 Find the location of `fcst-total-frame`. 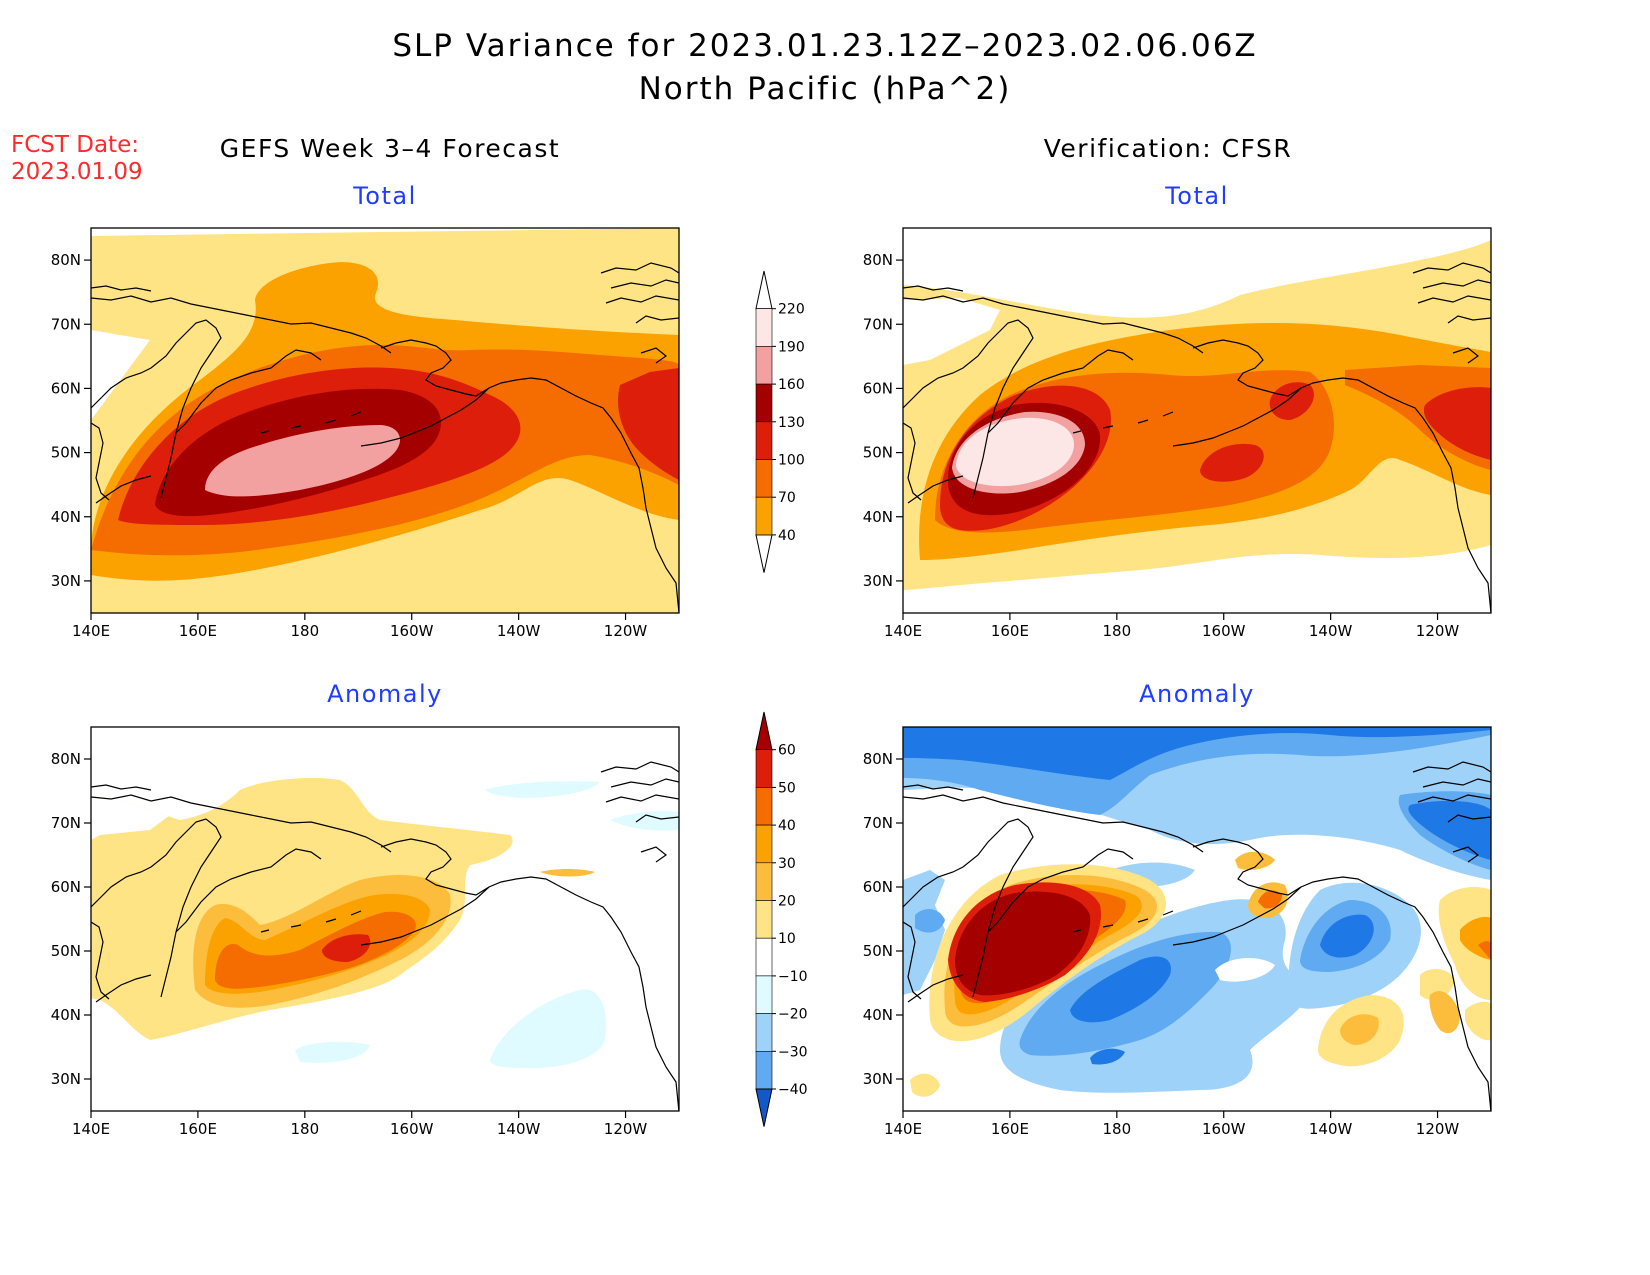

fcst-total-frame is located at coordinates (385, 420).